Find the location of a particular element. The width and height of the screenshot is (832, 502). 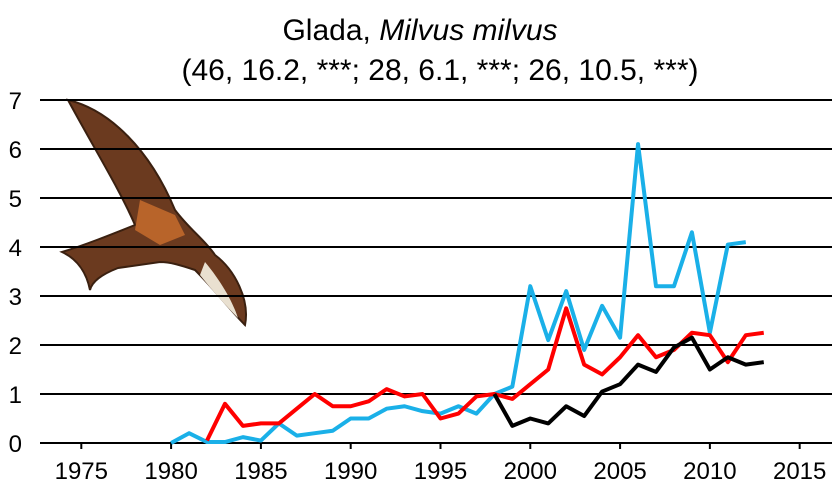

y-tick-label: 1 is located at coordinates (15, 395).